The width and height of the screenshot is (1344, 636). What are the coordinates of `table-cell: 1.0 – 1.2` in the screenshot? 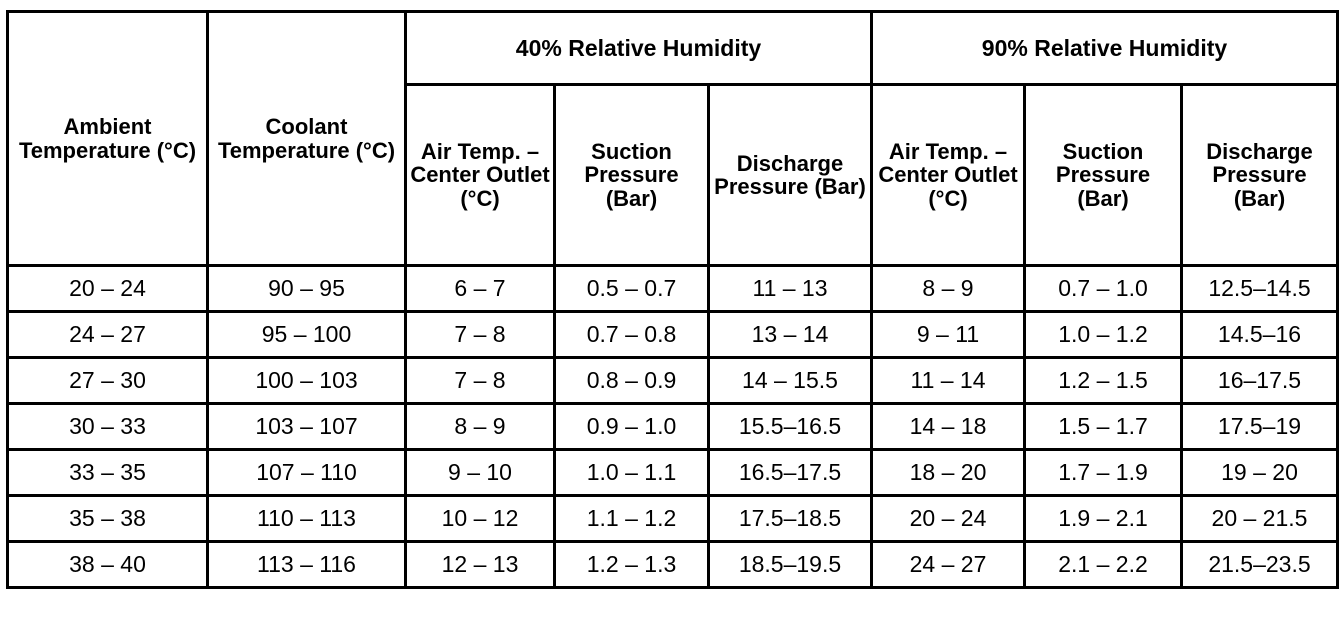 It's located at (1103, 334).